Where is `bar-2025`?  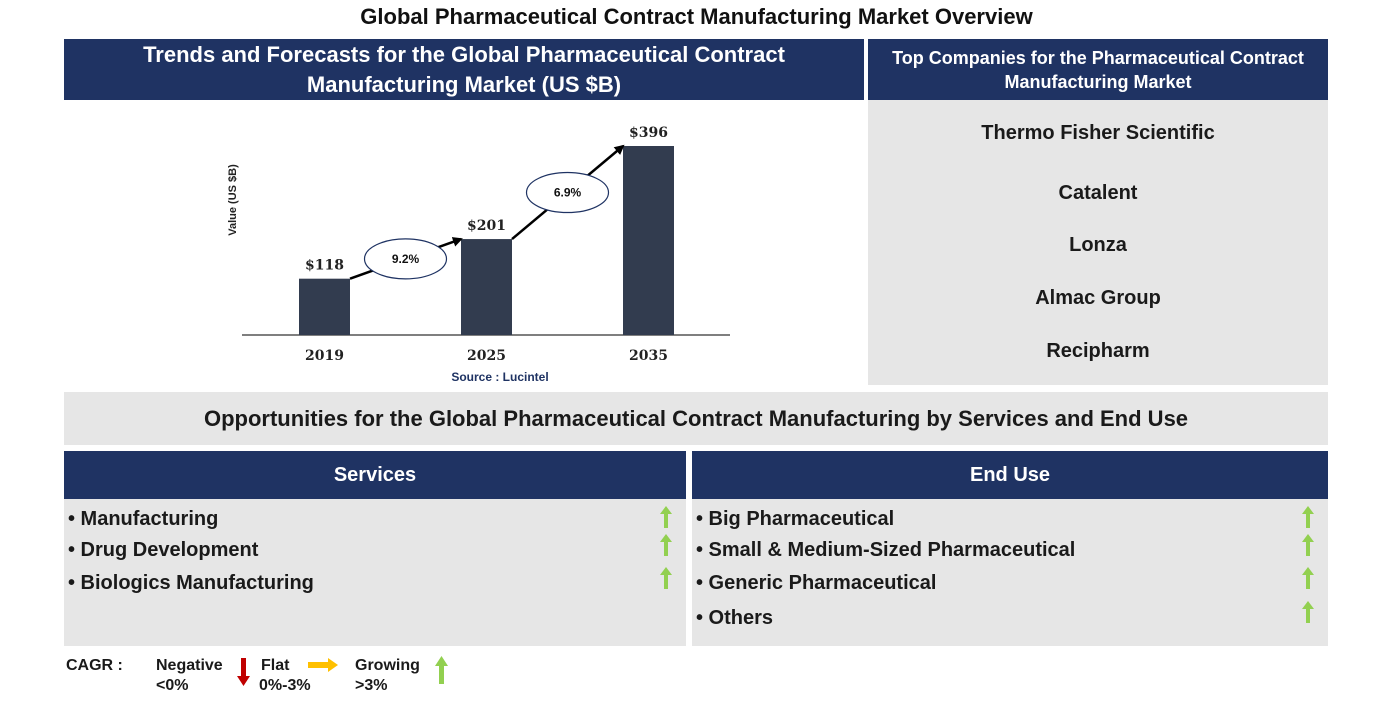
bar-2025 is located at coordinates (486, 287).